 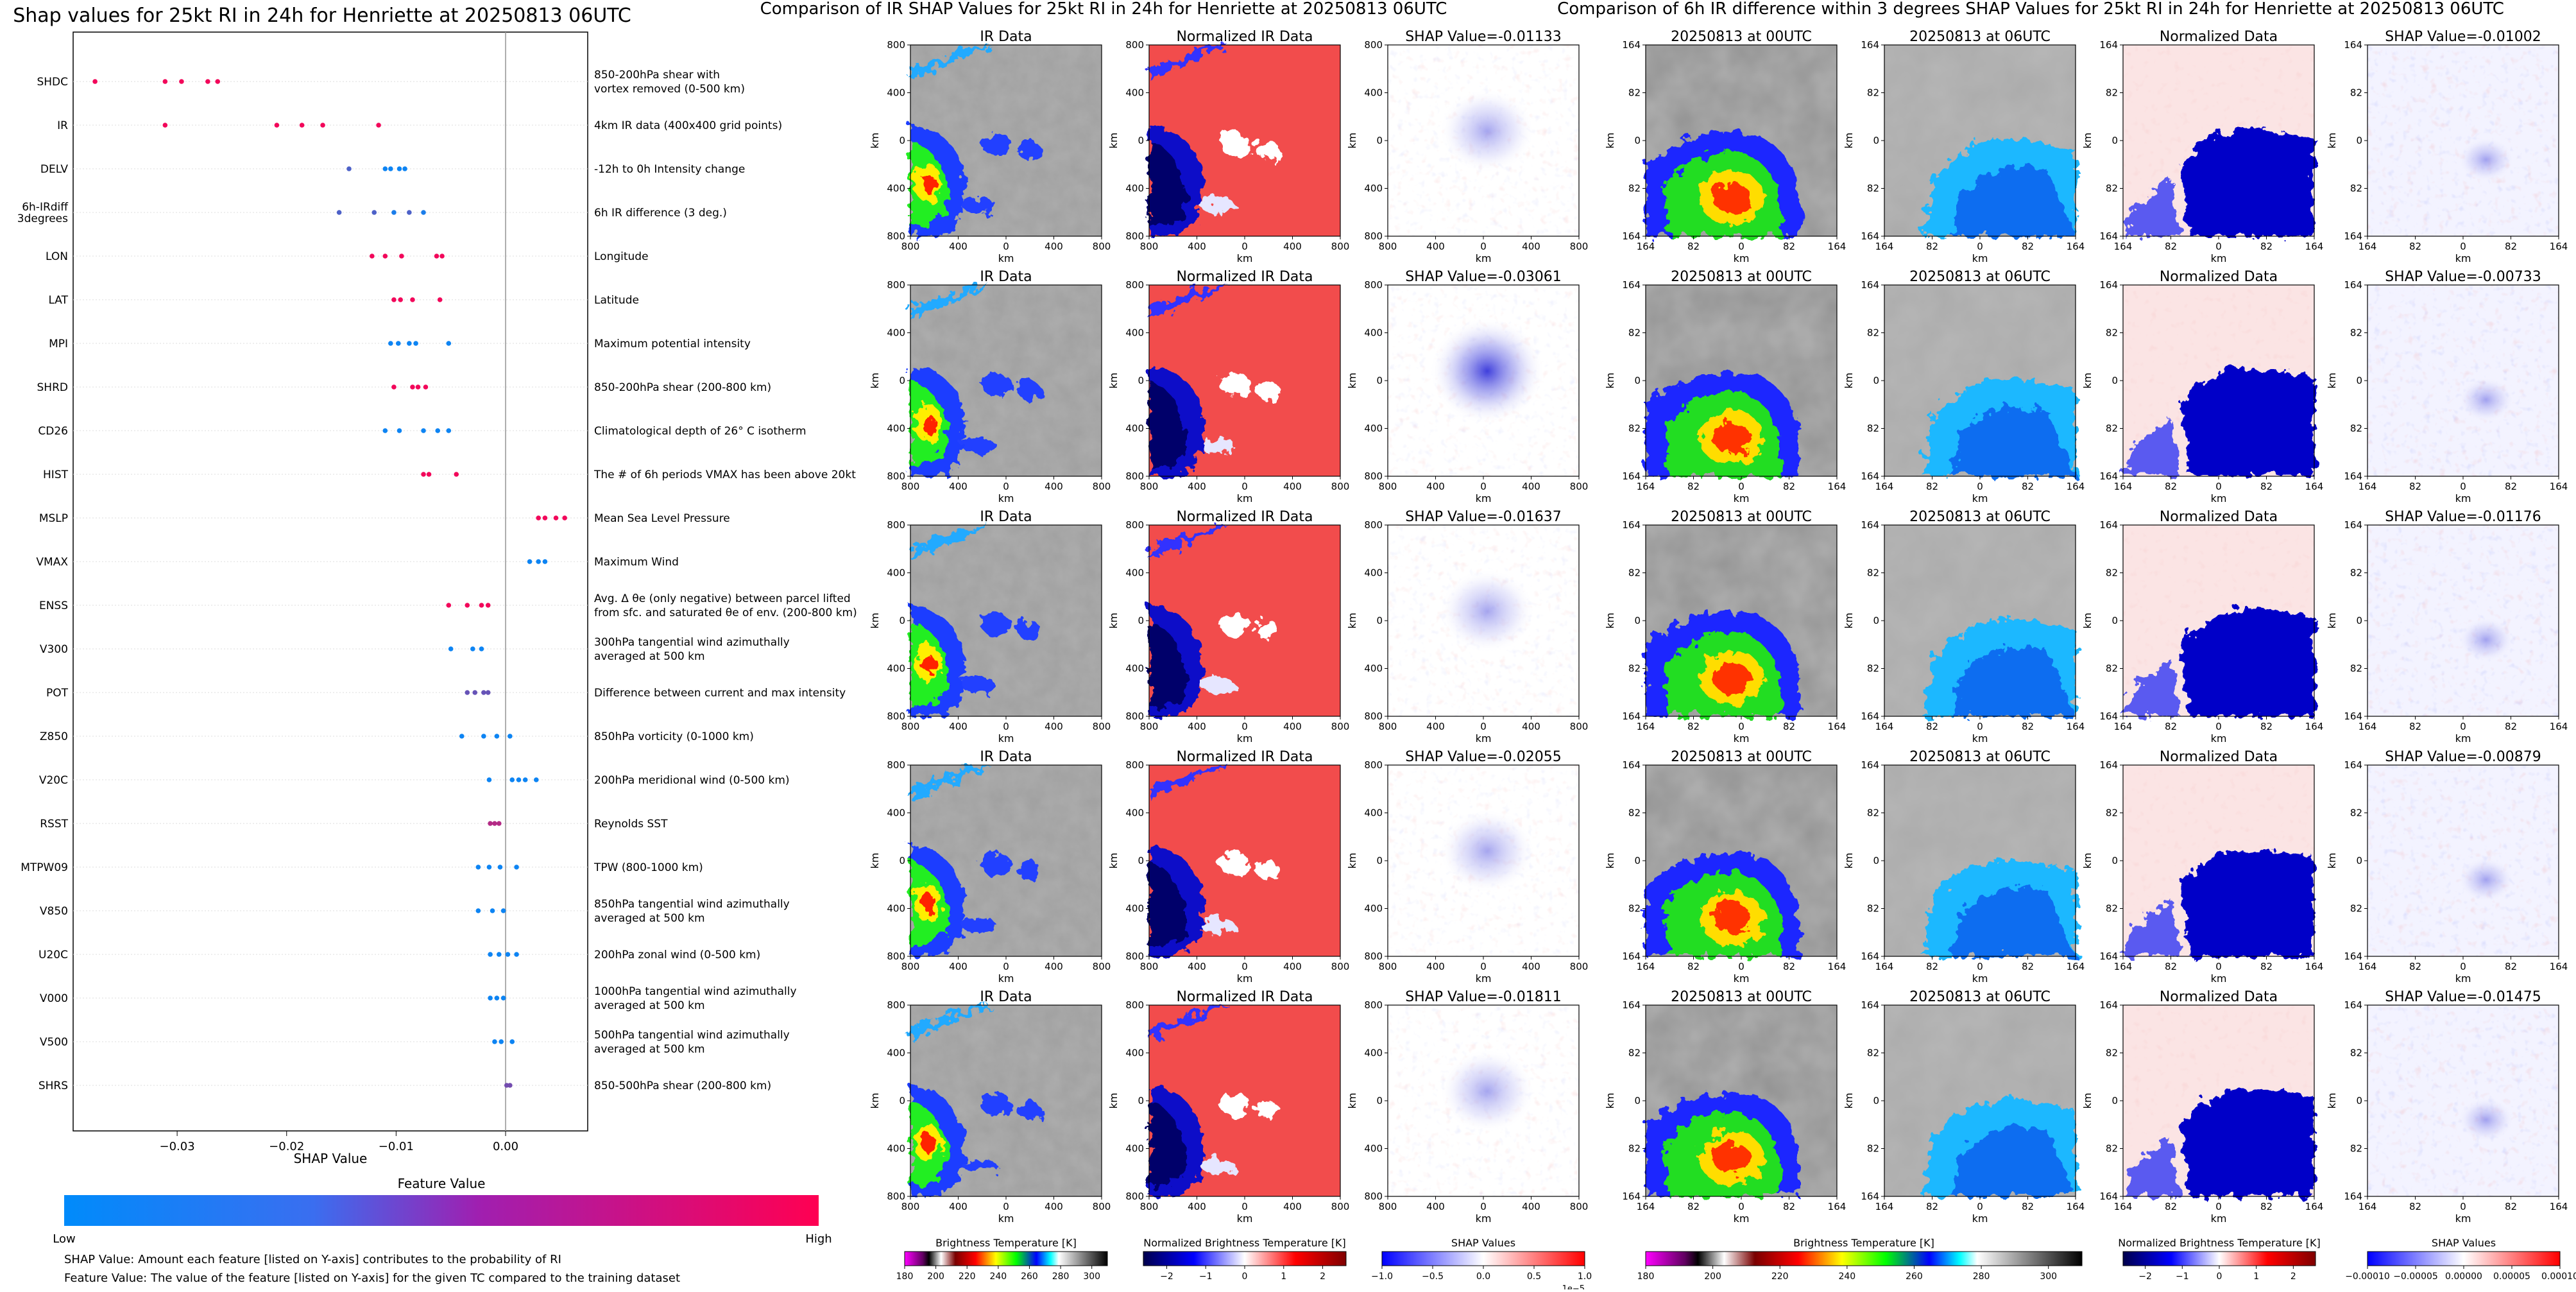 What do you see at coordinates (1483, 517) in the screenshot?
I see `shap-panel-title: SHAP Value=-0.01637` at bounding box center [1483, 517].